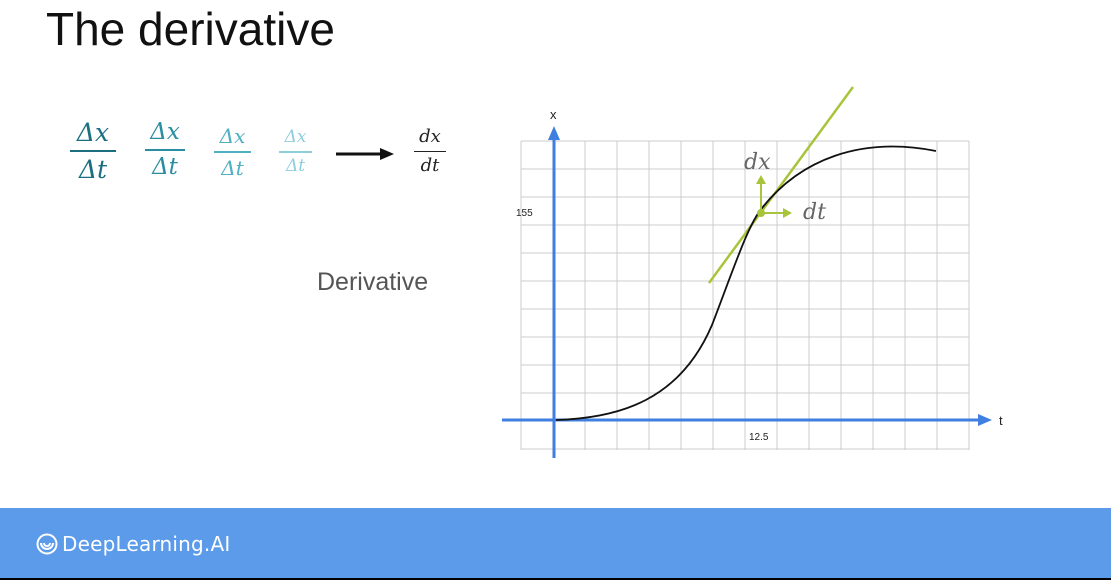 This screenshot has height=580, width=1111. What do you see at coordinates (553, 114) in the screenshot?
I see `x-axis-label: x` at bounding box center [553, 114].